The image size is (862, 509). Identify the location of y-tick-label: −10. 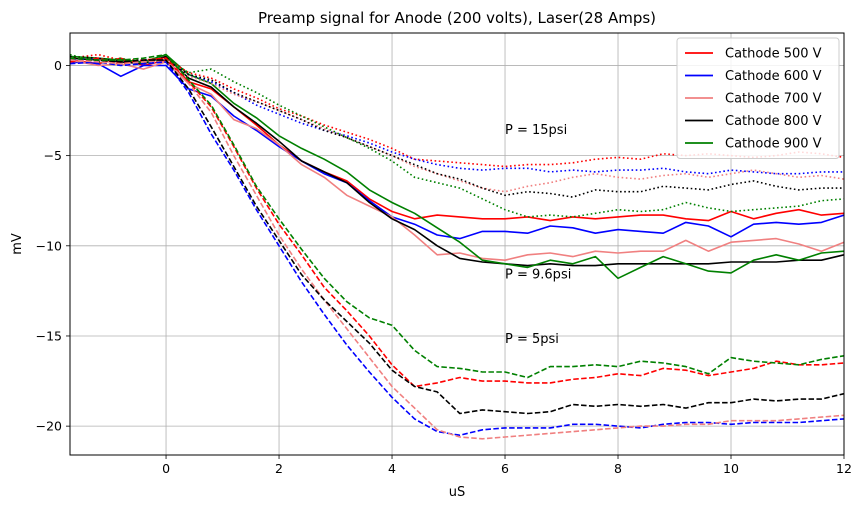
(49, 245).